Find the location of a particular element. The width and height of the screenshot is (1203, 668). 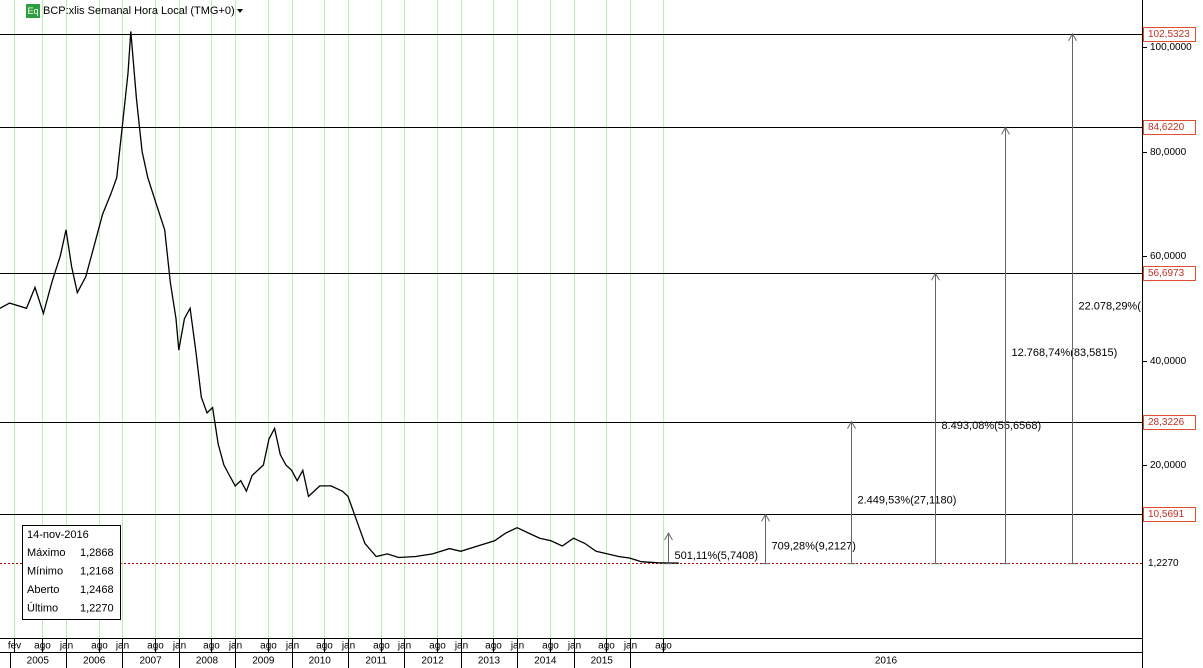

info-key: Aberto is located at coordinates (43, 590).